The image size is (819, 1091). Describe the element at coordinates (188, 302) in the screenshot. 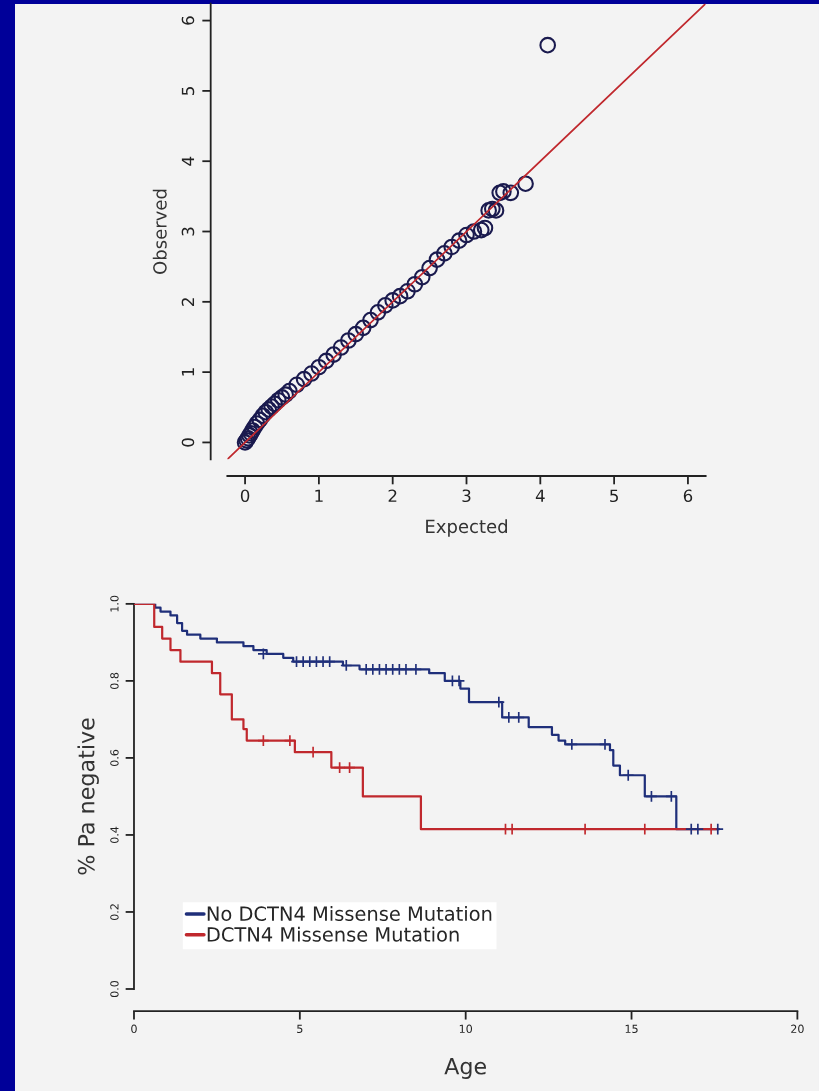

I see `y-tick-label: 2` at that location.